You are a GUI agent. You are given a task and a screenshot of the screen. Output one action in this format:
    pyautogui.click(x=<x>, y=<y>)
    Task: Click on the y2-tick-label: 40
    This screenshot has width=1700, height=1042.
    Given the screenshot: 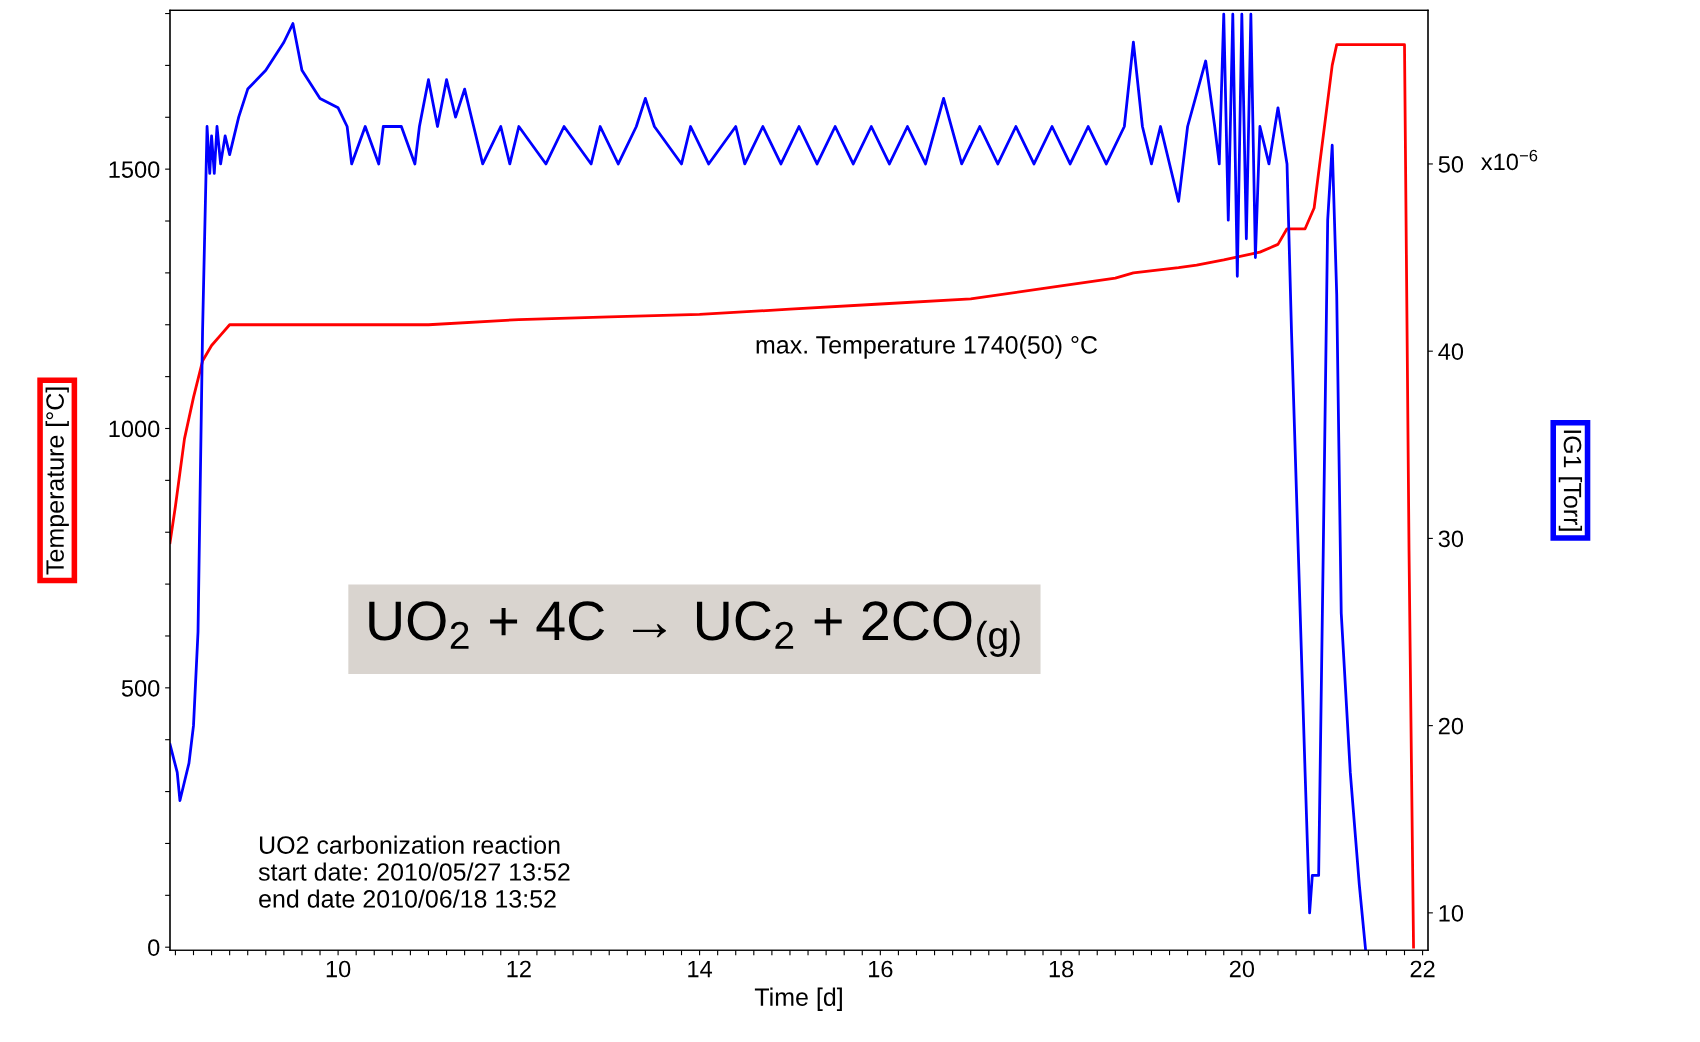 What is the action you would take?
    pyautogui.click(x=1451, y=351)
    